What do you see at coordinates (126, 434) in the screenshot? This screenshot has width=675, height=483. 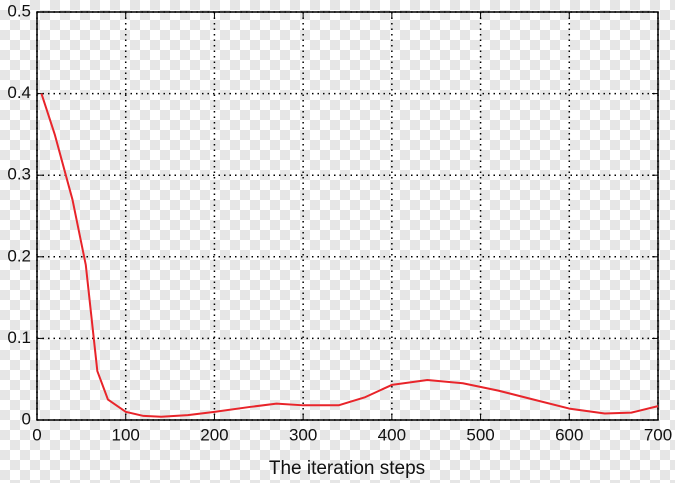 I see `x-tick-label: 100` at bounding box center [126, 434].